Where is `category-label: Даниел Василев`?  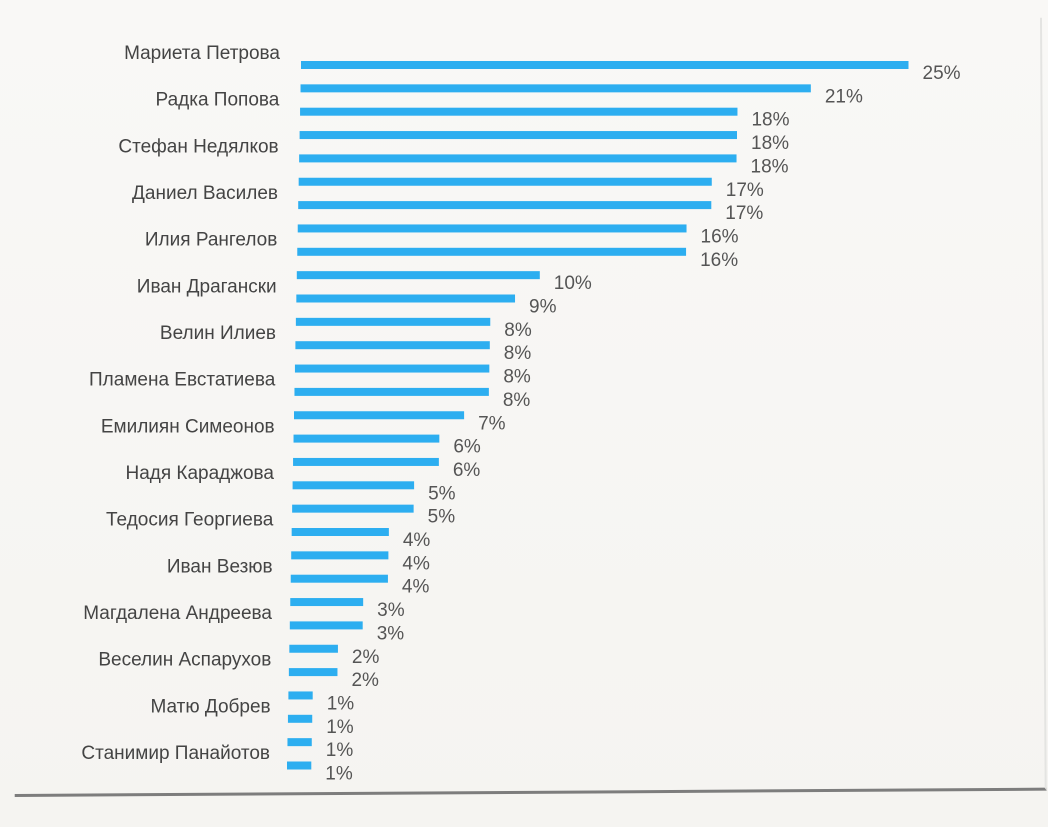 category-label: Даниел Василев is located at coordinates (205, 193).